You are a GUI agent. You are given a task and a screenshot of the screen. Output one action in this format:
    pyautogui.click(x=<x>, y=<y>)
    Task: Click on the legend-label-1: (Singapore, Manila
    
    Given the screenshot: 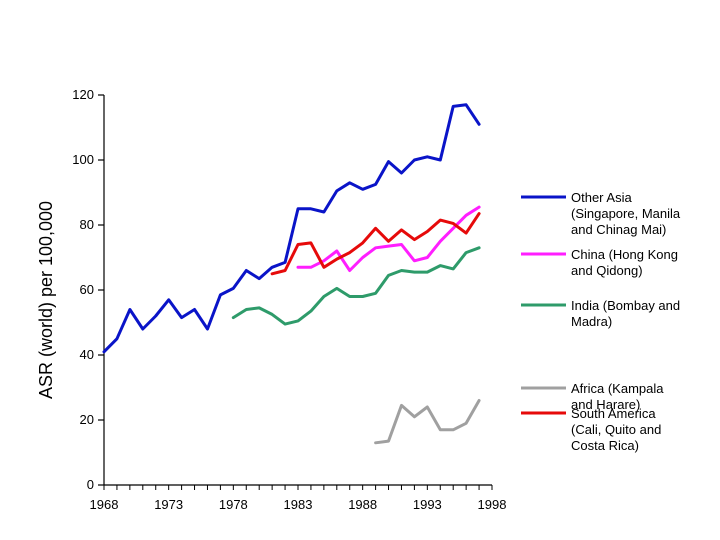 What is the action you would take?
    pyautogui.click(x=626, y=213)
    